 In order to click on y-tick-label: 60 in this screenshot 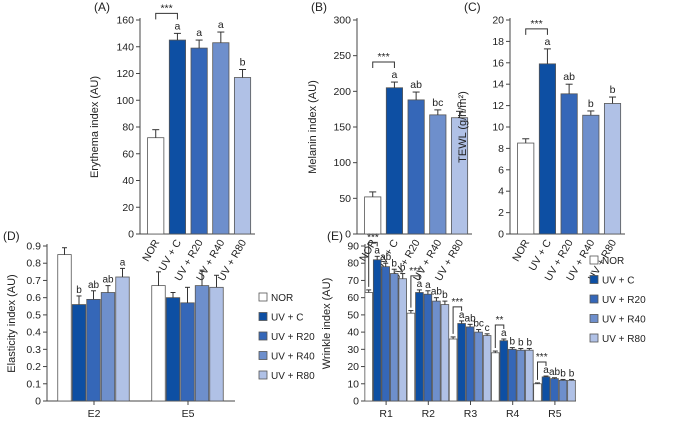, I will do `click(128, 154)`.